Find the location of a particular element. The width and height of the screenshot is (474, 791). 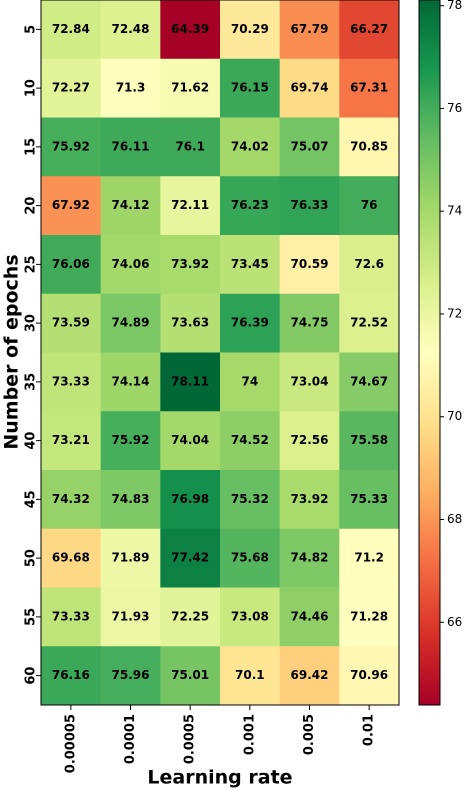

cell-label: 71.62 is located at coordinates (190, 88).